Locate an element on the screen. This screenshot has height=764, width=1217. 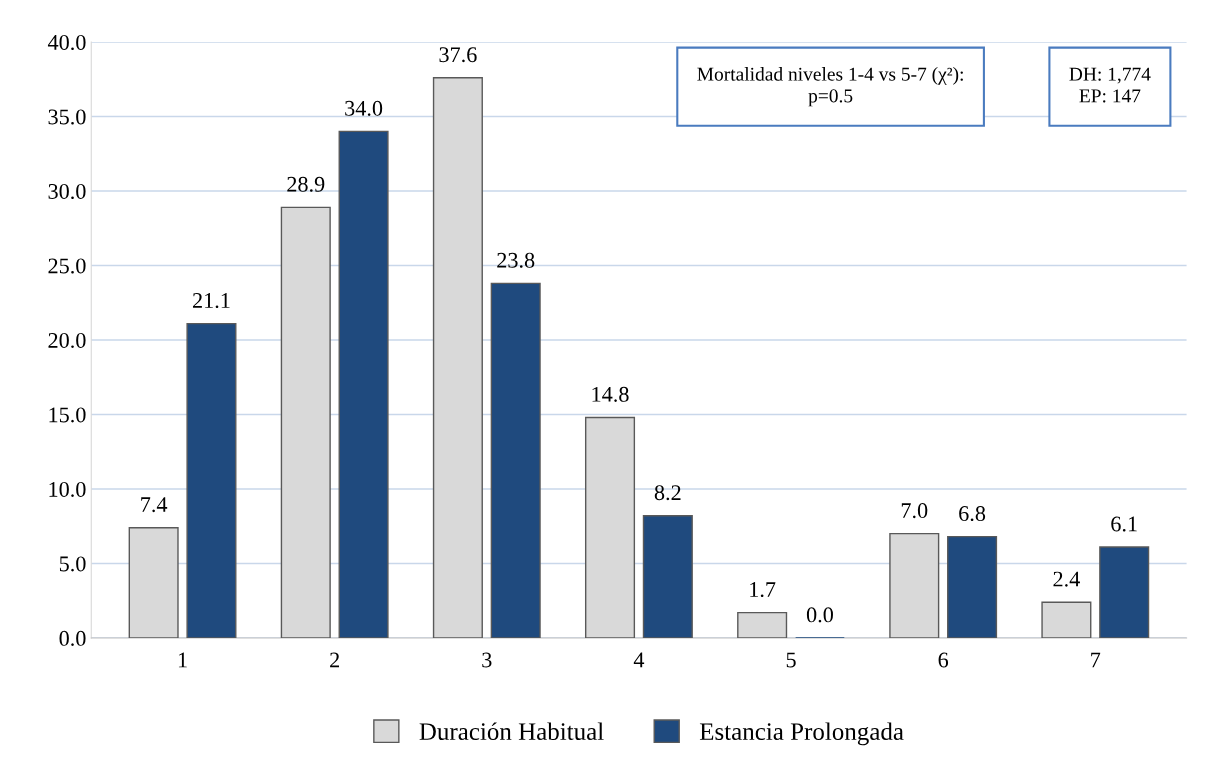
y-tick-label: 5.0 is located at coordinates (72, 564).